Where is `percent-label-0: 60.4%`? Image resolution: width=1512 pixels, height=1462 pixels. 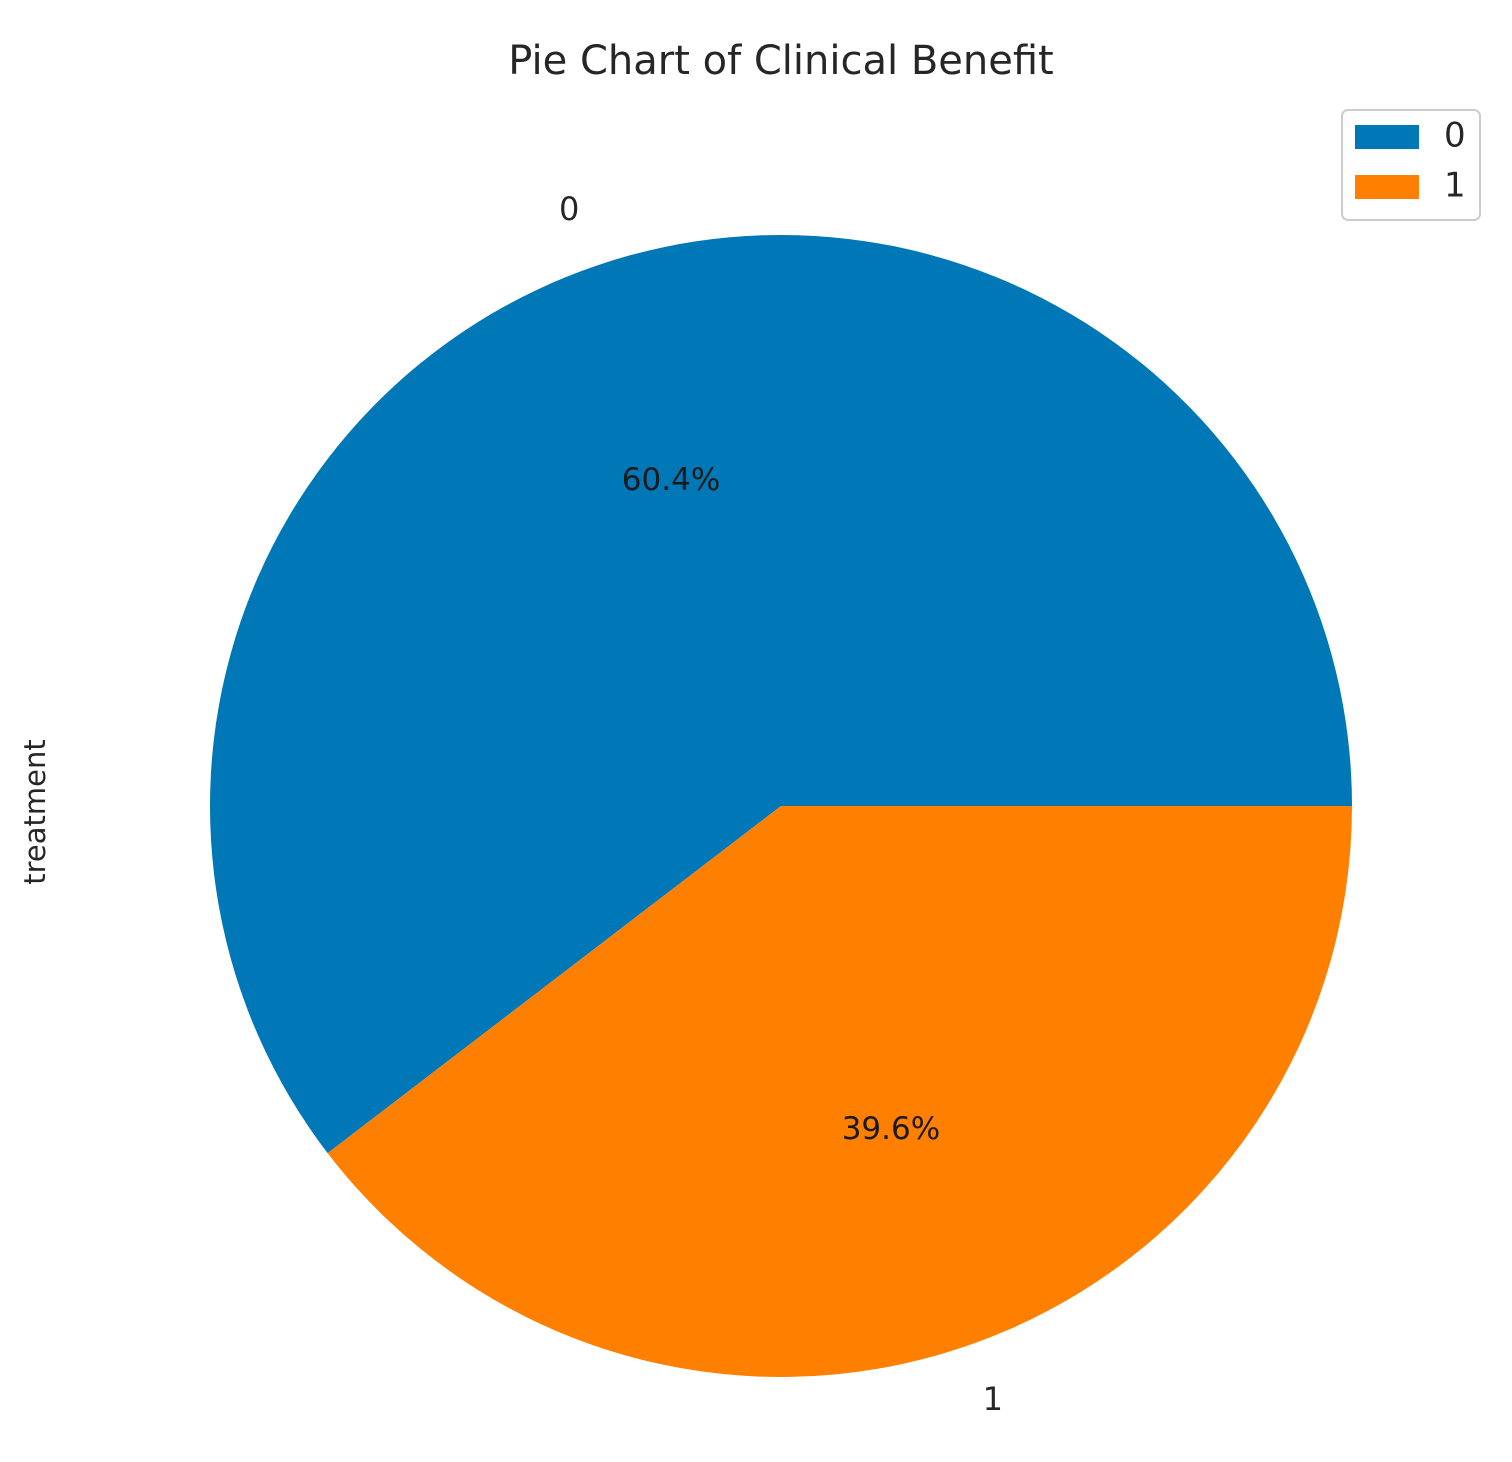
percent-label-0: 60.4% is located at coordinates (671, 480).